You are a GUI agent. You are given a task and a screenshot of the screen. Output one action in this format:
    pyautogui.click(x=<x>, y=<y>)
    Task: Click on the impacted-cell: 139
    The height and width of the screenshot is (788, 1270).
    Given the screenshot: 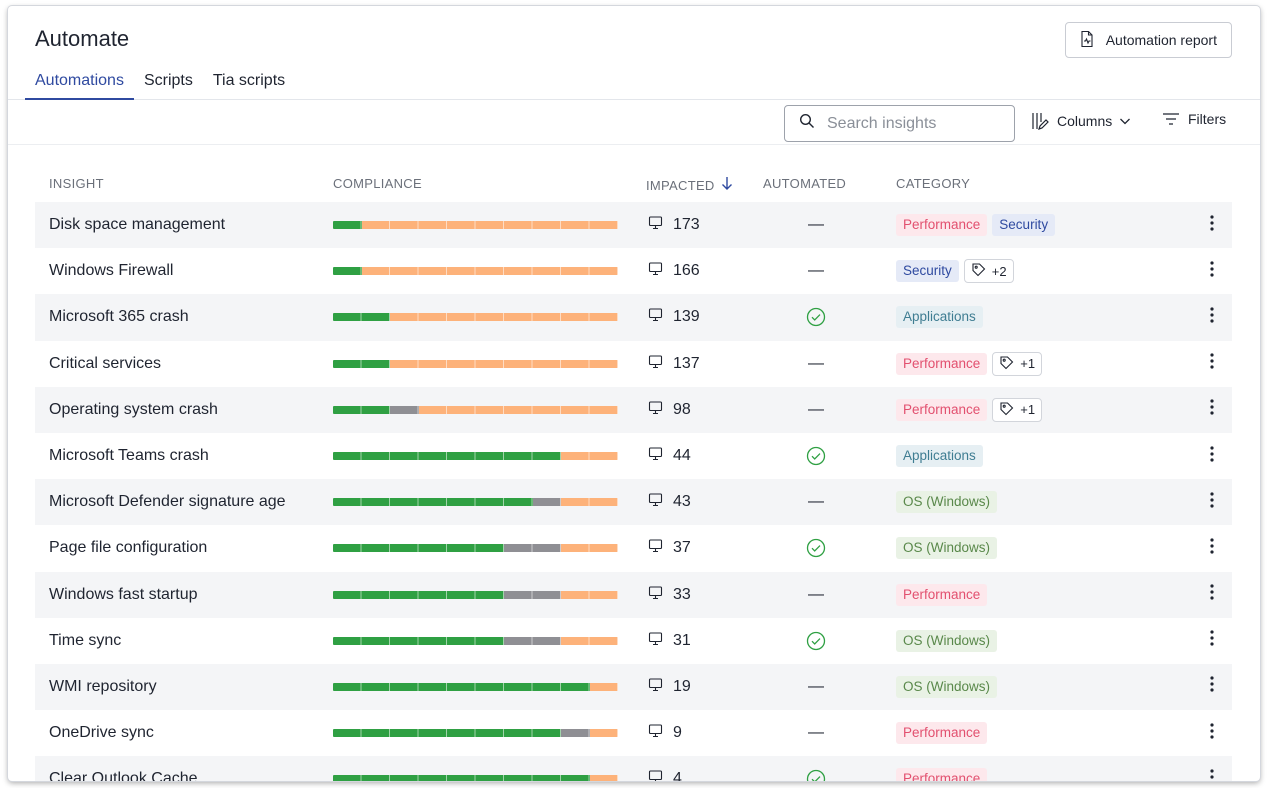 What is the action you would take?
    pyautogui.click(x=674, y=317)
    